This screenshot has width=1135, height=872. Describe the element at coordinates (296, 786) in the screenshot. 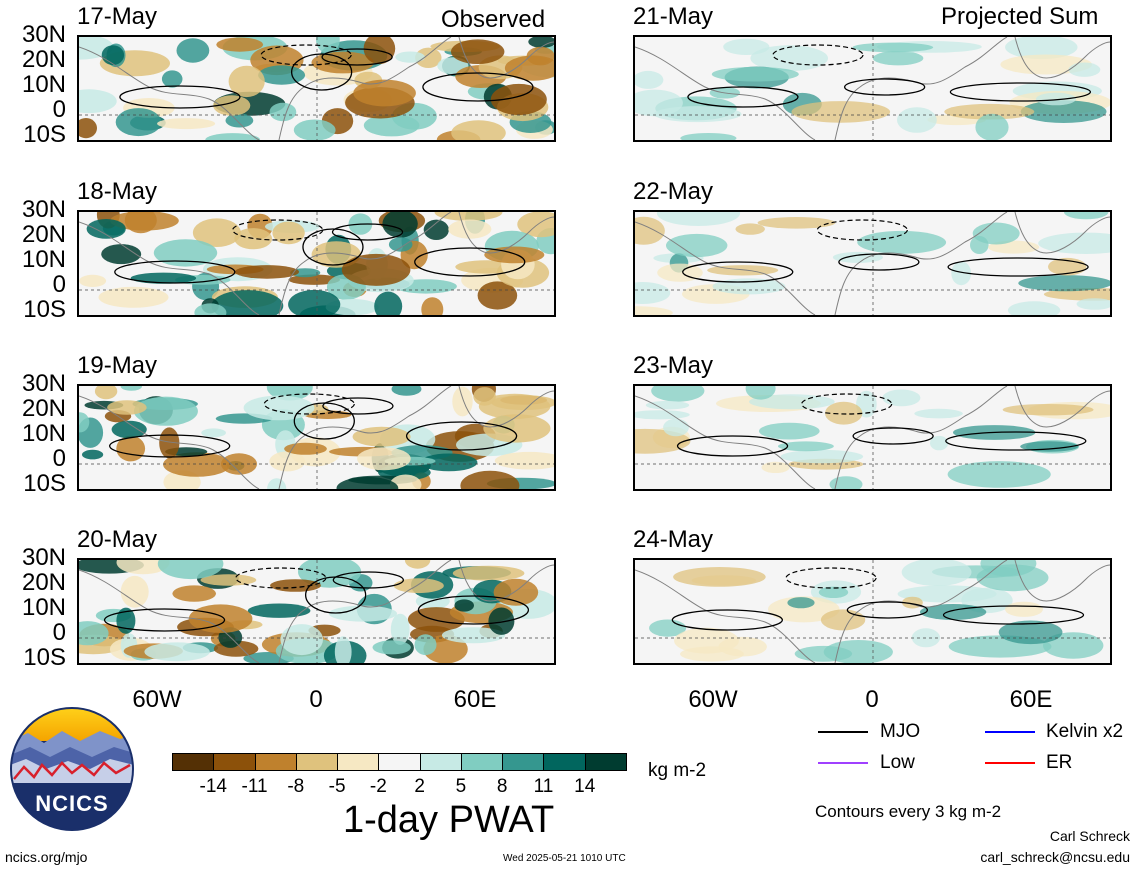

I see `colorbar-tick-label: -8` at that location.